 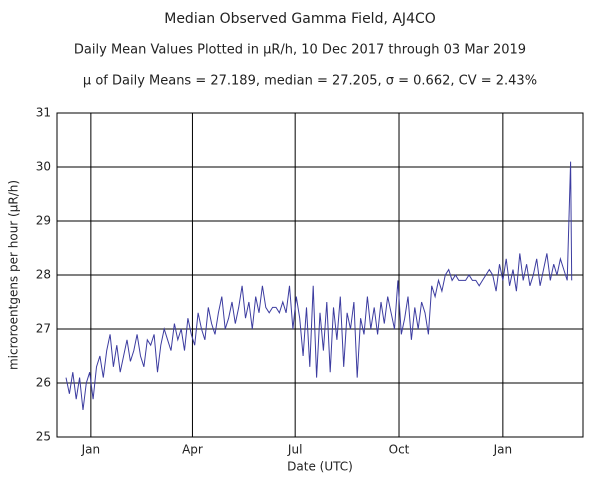 What do you see at coordinates (300, 19) in the screenshot?
I see `chart-title: Median Observed Gamma Field, AJ4CO` at bounding box center [300, 19].